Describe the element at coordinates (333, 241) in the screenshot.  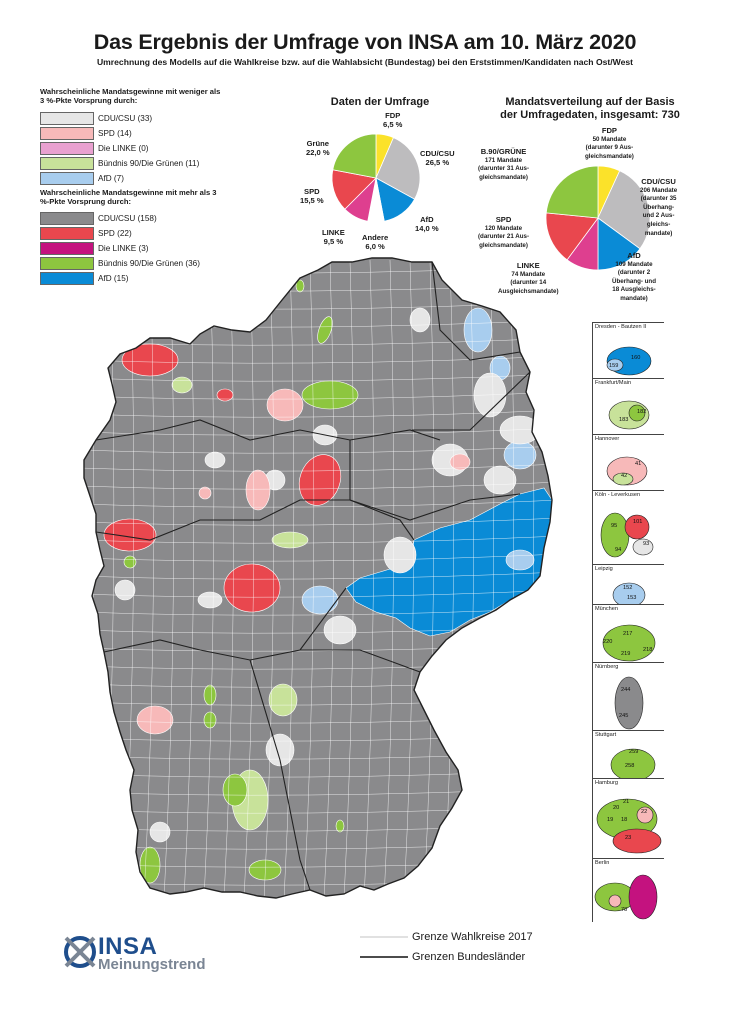
I see `poll-label-value: 9,5 %` at that location.